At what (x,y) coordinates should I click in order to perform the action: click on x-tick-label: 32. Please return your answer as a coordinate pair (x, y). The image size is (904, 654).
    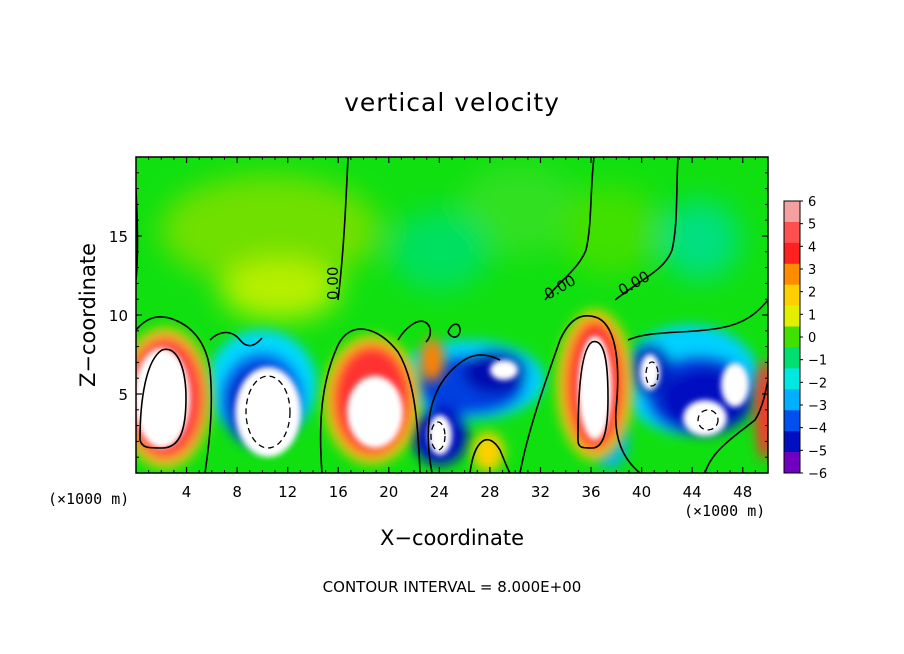
    Looking at the image, I should click on (540, 492).